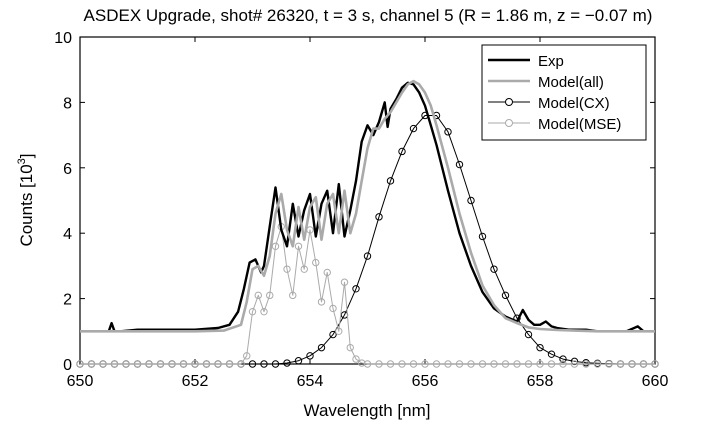  I want to click on y-tick-label: 4, so click(67, 234).